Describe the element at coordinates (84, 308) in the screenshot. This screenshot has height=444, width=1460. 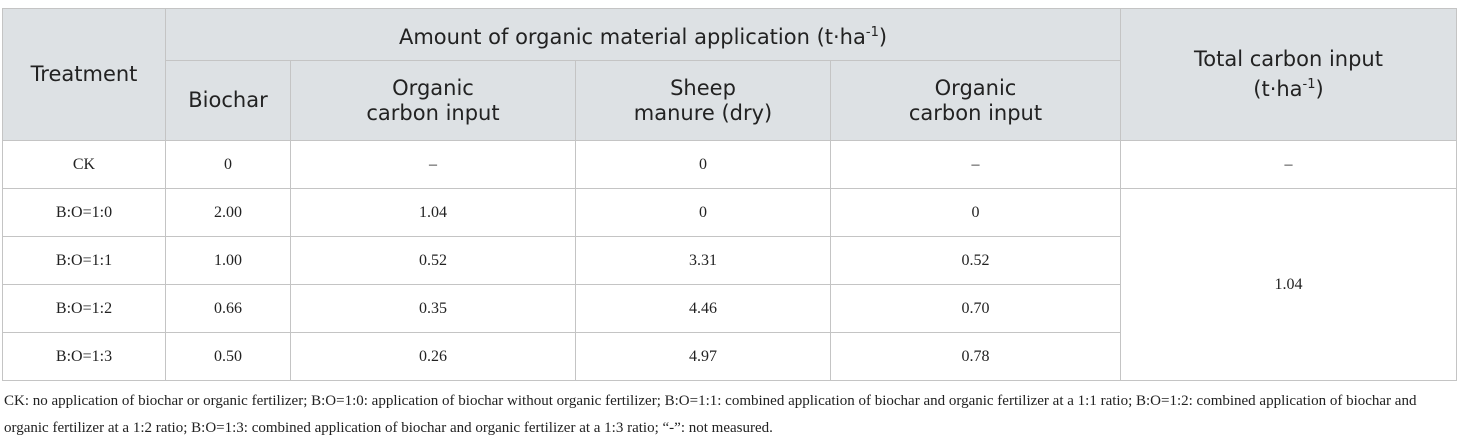
I see `row-label: B:O=1:2` at that location.